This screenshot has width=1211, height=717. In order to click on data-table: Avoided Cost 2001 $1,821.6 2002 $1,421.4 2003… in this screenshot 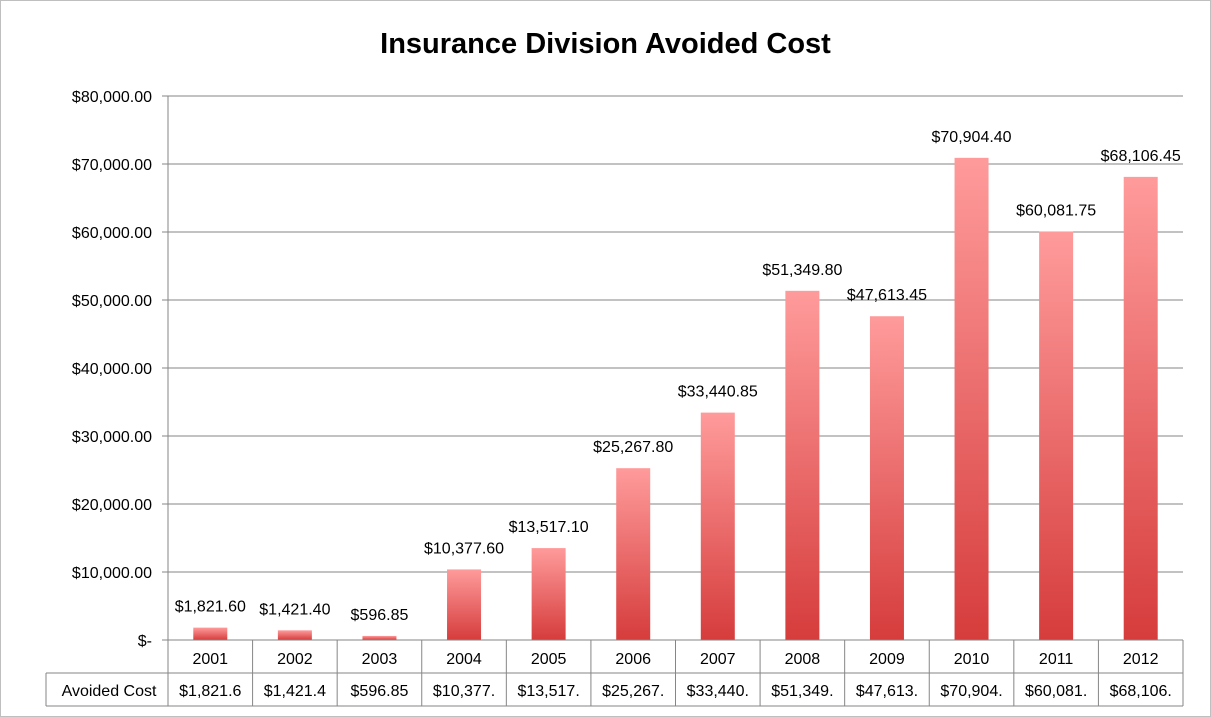, I will do `click(614, 673)`.